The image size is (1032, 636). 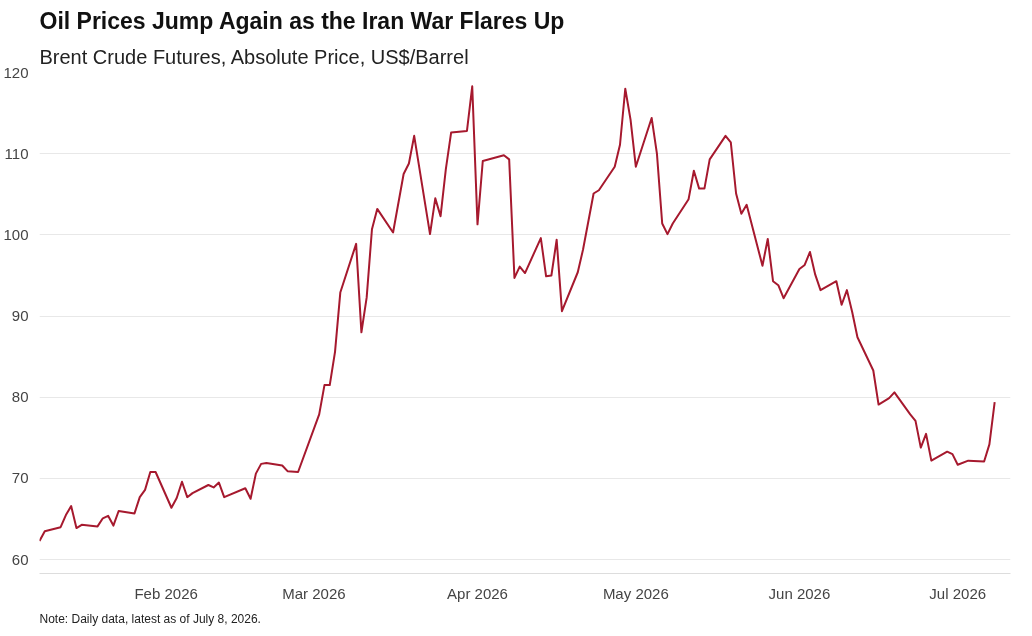 What do you see at coordinates (150, 618) in the screenshot?
I see `text: Note: Daily data, latest as of July 8, 2026.` at bounding box center [150, 618].